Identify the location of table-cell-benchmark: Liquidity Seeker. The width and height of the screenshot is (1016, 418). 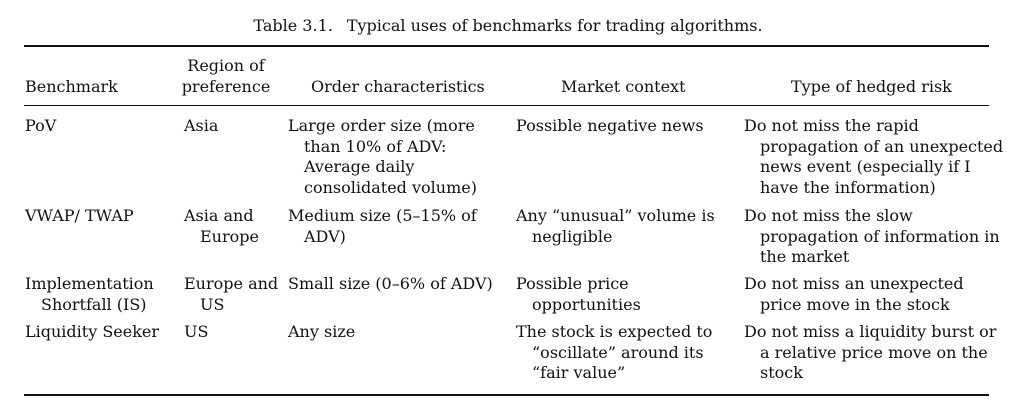
(92, 331).